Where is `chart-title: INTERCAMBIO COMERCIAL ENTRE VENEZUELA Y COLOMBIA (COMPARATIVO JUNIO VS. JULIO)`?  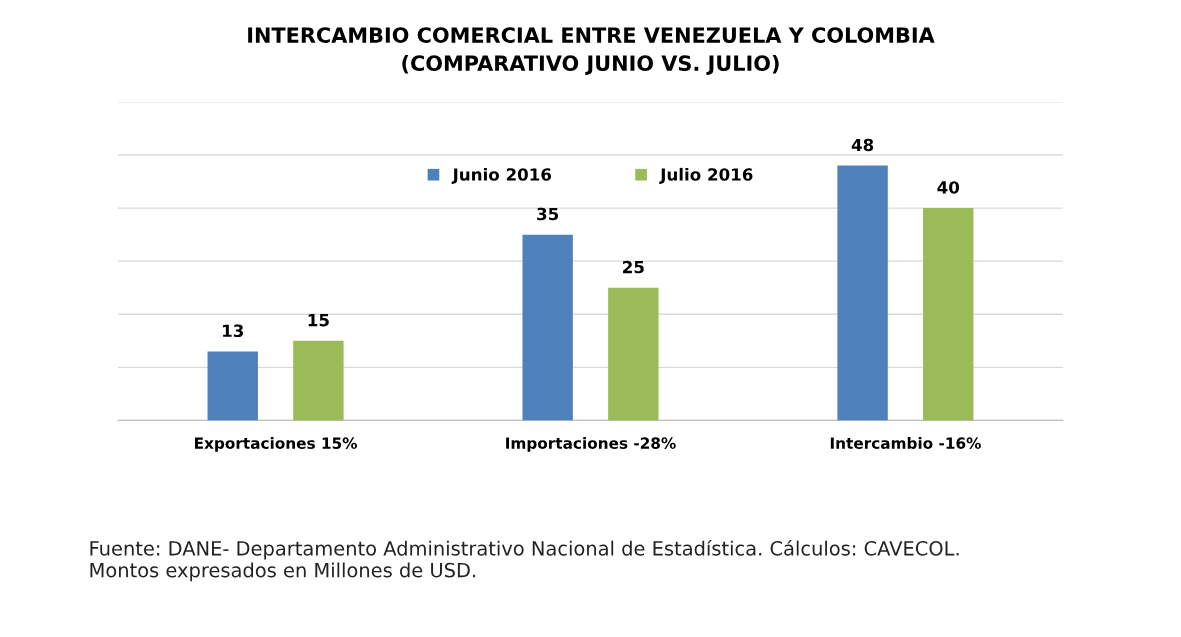 chart-title: INTERCAMBIO COMERCIAL ENTRE VENEZUELA Y COLOMBIA (COMPARATIVO JUNIO VS. JULIO) is located at coordinates (591, 51).